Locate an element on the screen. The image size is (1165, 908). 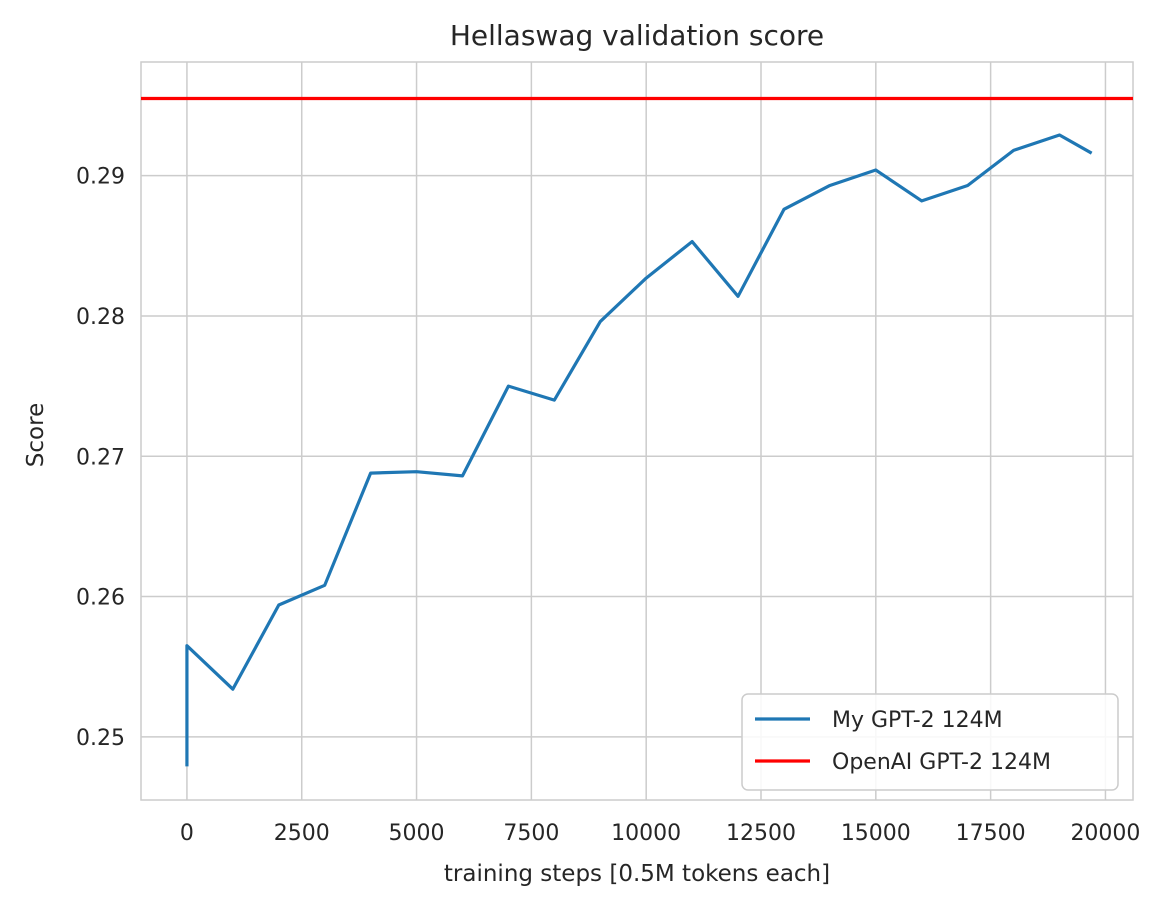
x-tick-labels: 0 2500 5000 7500 10000 12500 15000 17500 20000 is located at coordinates (660, 833).